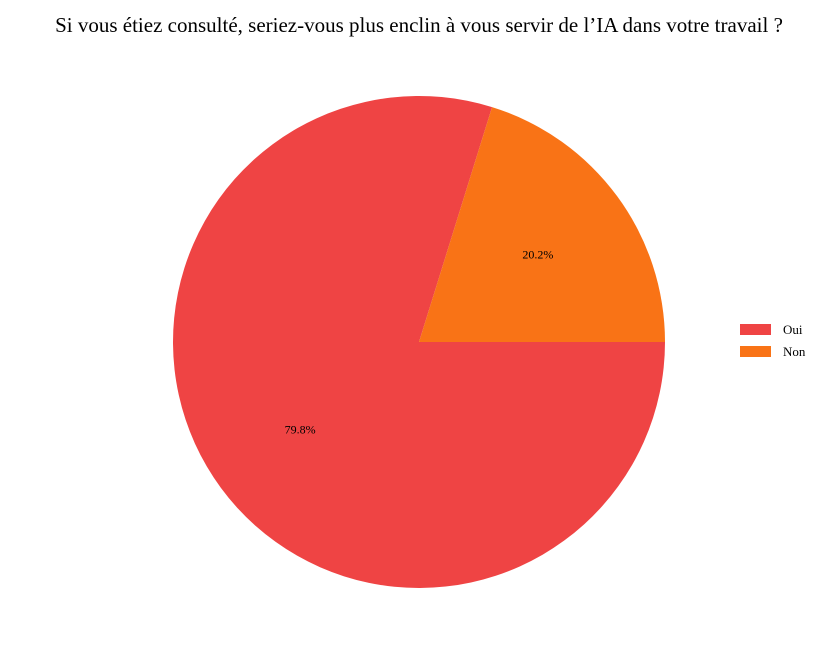 The height and width of the screenshot is (661, 838). I want to click on legend-label-non: Non, so click(794, 351).